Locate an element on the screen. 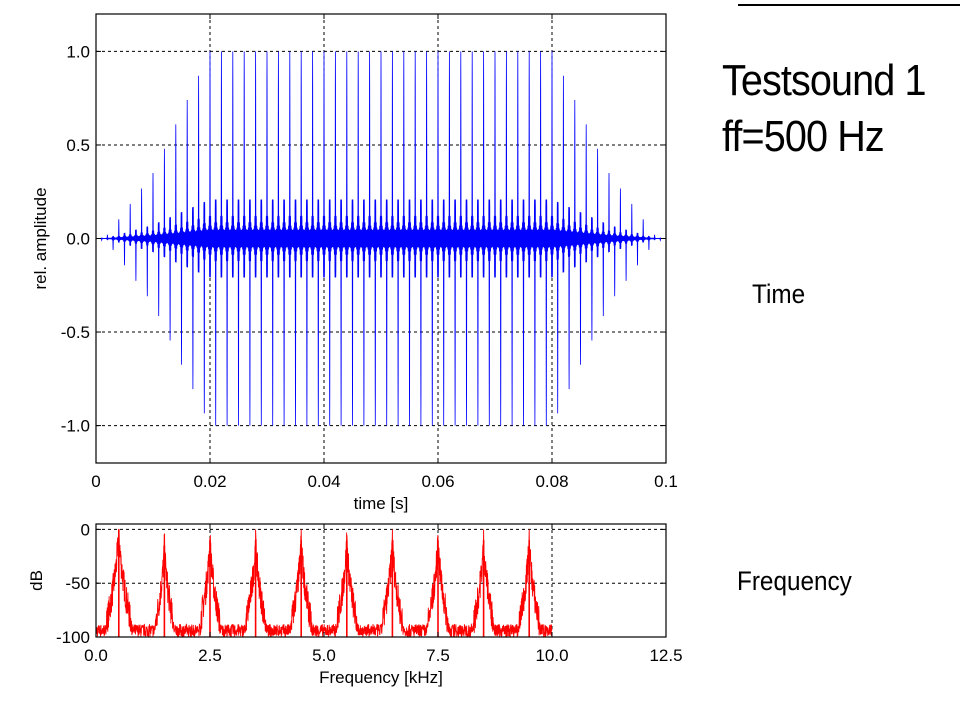 The width and height of the screenshot is (960, 720). x-tick-label: 5.0 is located at coordinates (324, 655).